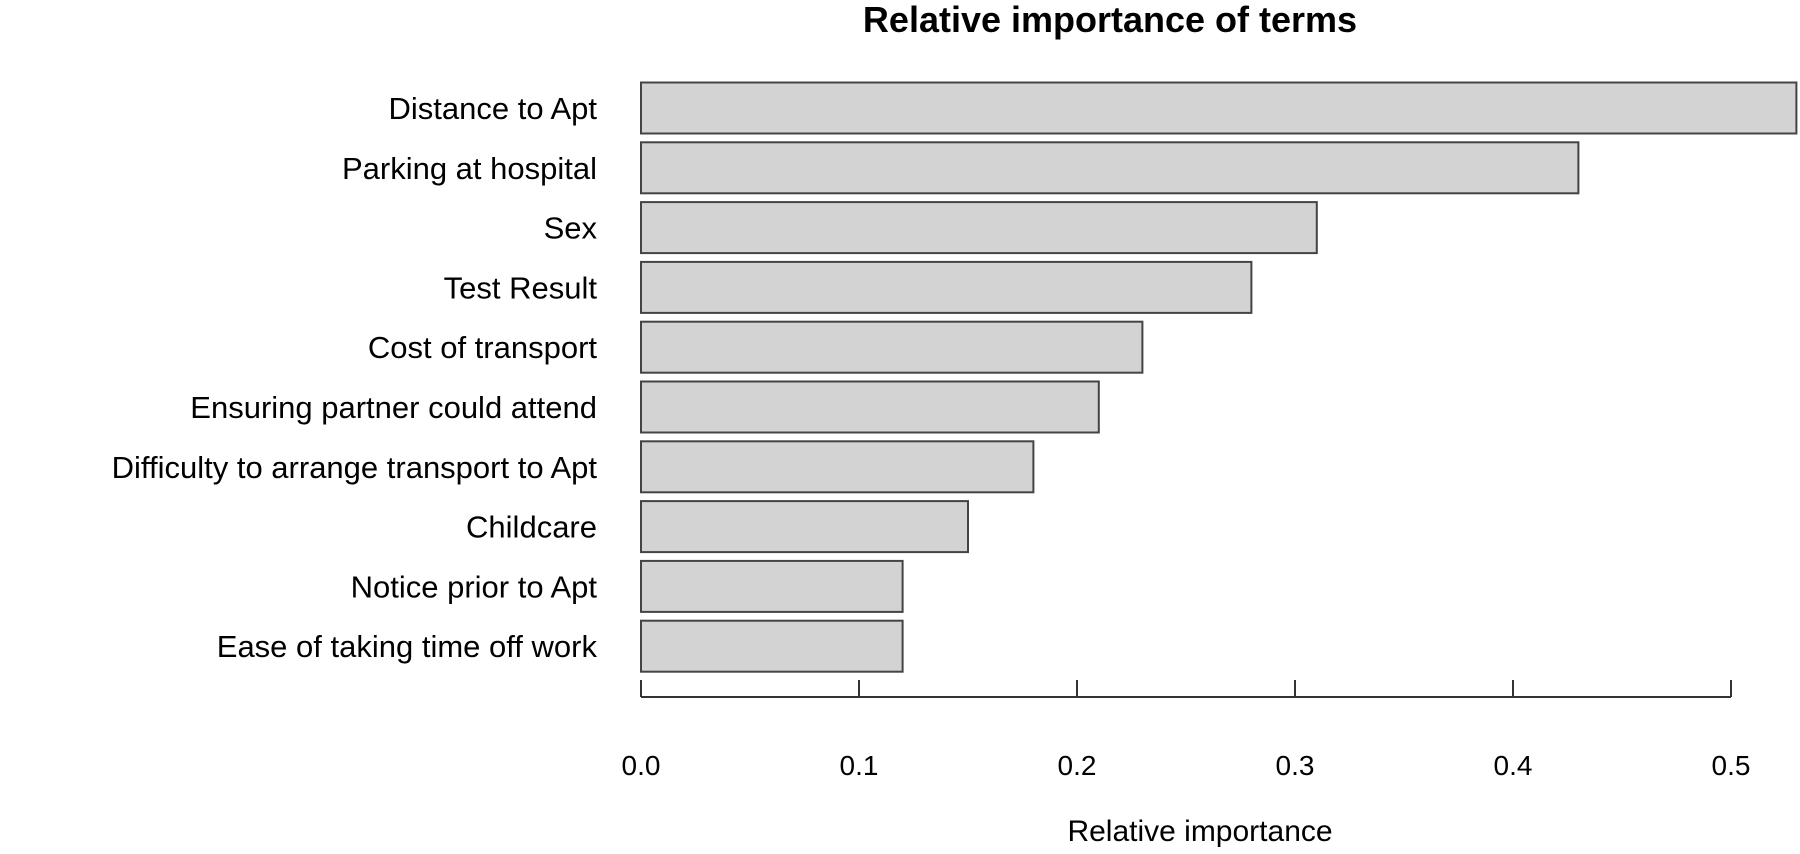  What do you see at coordinates (474, 586) in the screenshot?
I see `category-label: Notice prior to Apt` at bounding box center [474, 586].